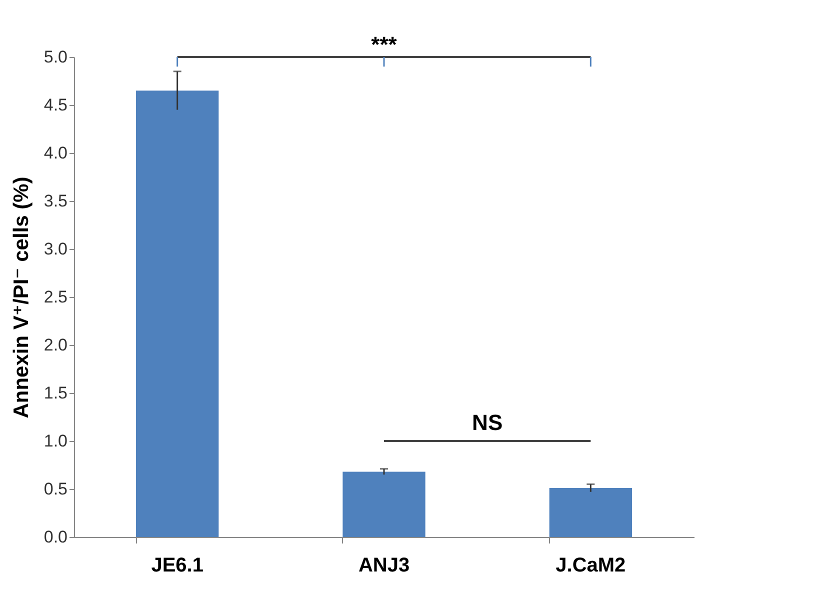 The width and height of the screenshot is (816, 596). I want to click on y-tick-label: 4.5, so click(56, 105).